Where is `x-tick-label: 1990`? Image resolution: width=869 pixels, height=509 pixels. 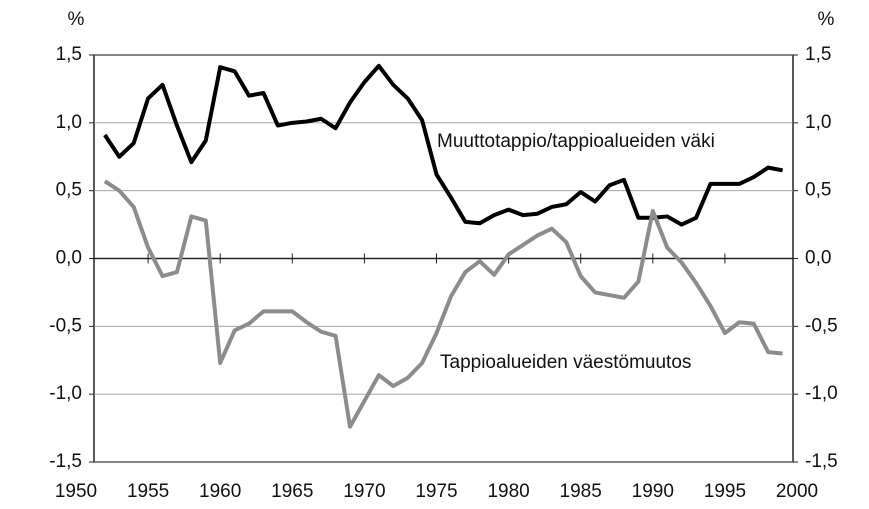 x-tick-label: 1990 is located at coordinates (653, 491).